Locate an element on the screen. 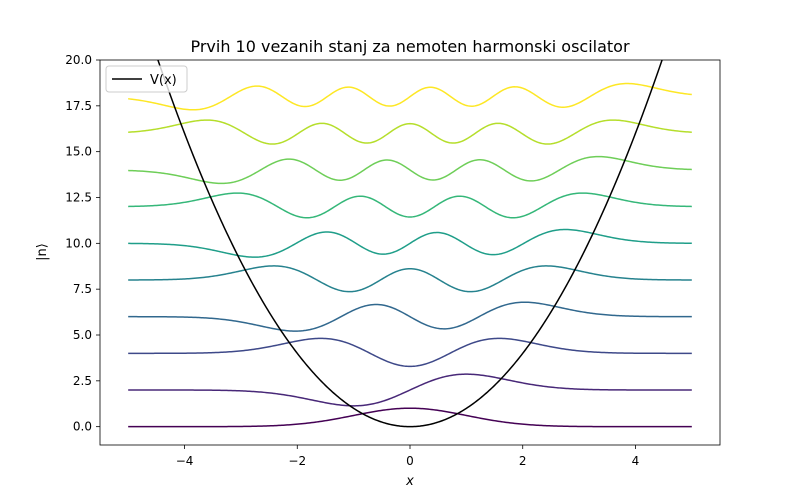  x-tick-label: 2 is located at coordinates (523, 461).